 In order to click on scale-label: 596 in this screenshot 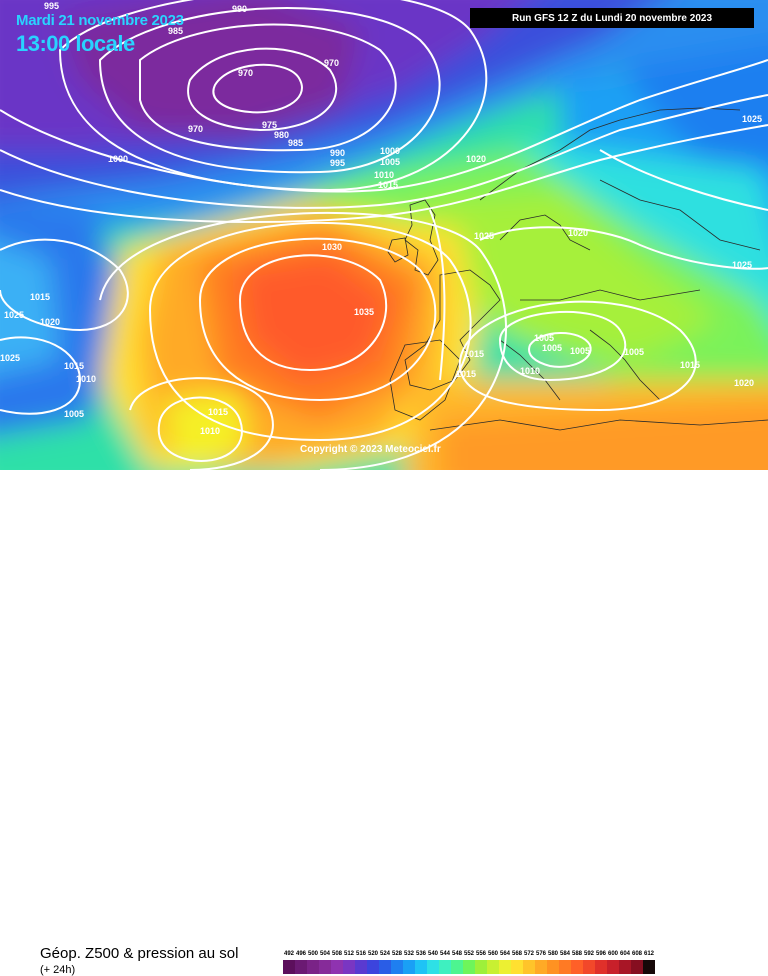, I will do `click(600, 954)`.